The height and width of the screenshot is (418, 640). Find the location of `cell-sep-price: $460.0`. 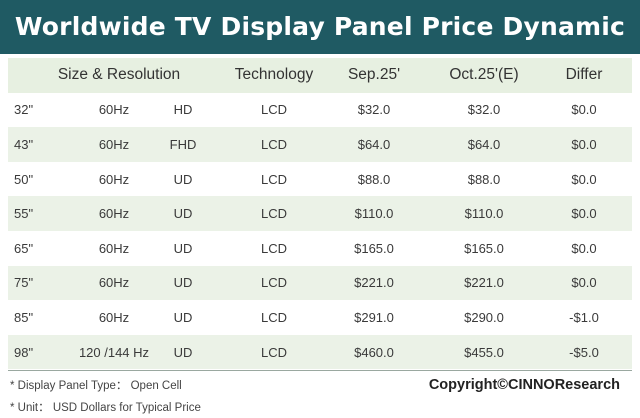

cell-sep-price: $460.0 is located at coordinates (374, 352).